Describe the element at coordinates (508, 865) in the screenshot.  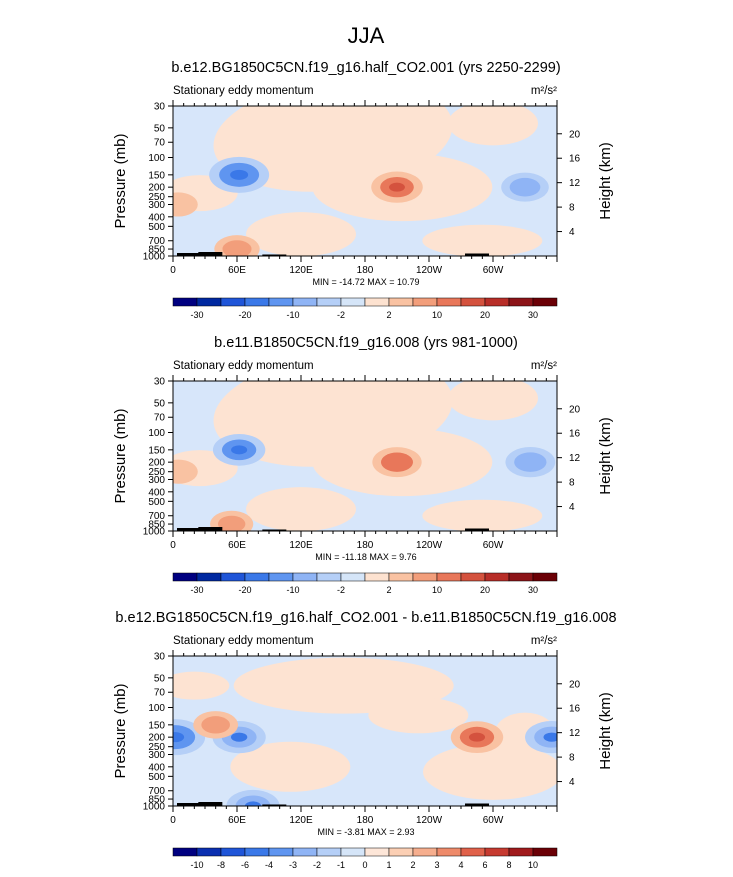
I see `colorbar-label: 8` at that location.